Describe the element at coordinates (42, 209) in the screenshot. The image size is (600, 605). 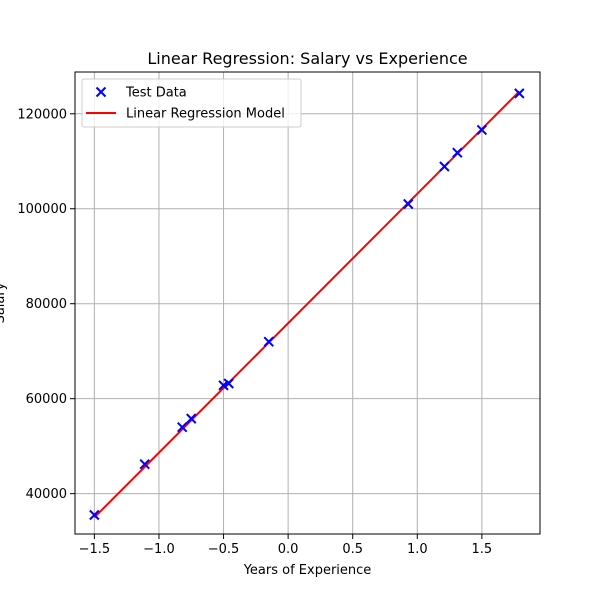
I see `y-tick-label: 100000` at that location.